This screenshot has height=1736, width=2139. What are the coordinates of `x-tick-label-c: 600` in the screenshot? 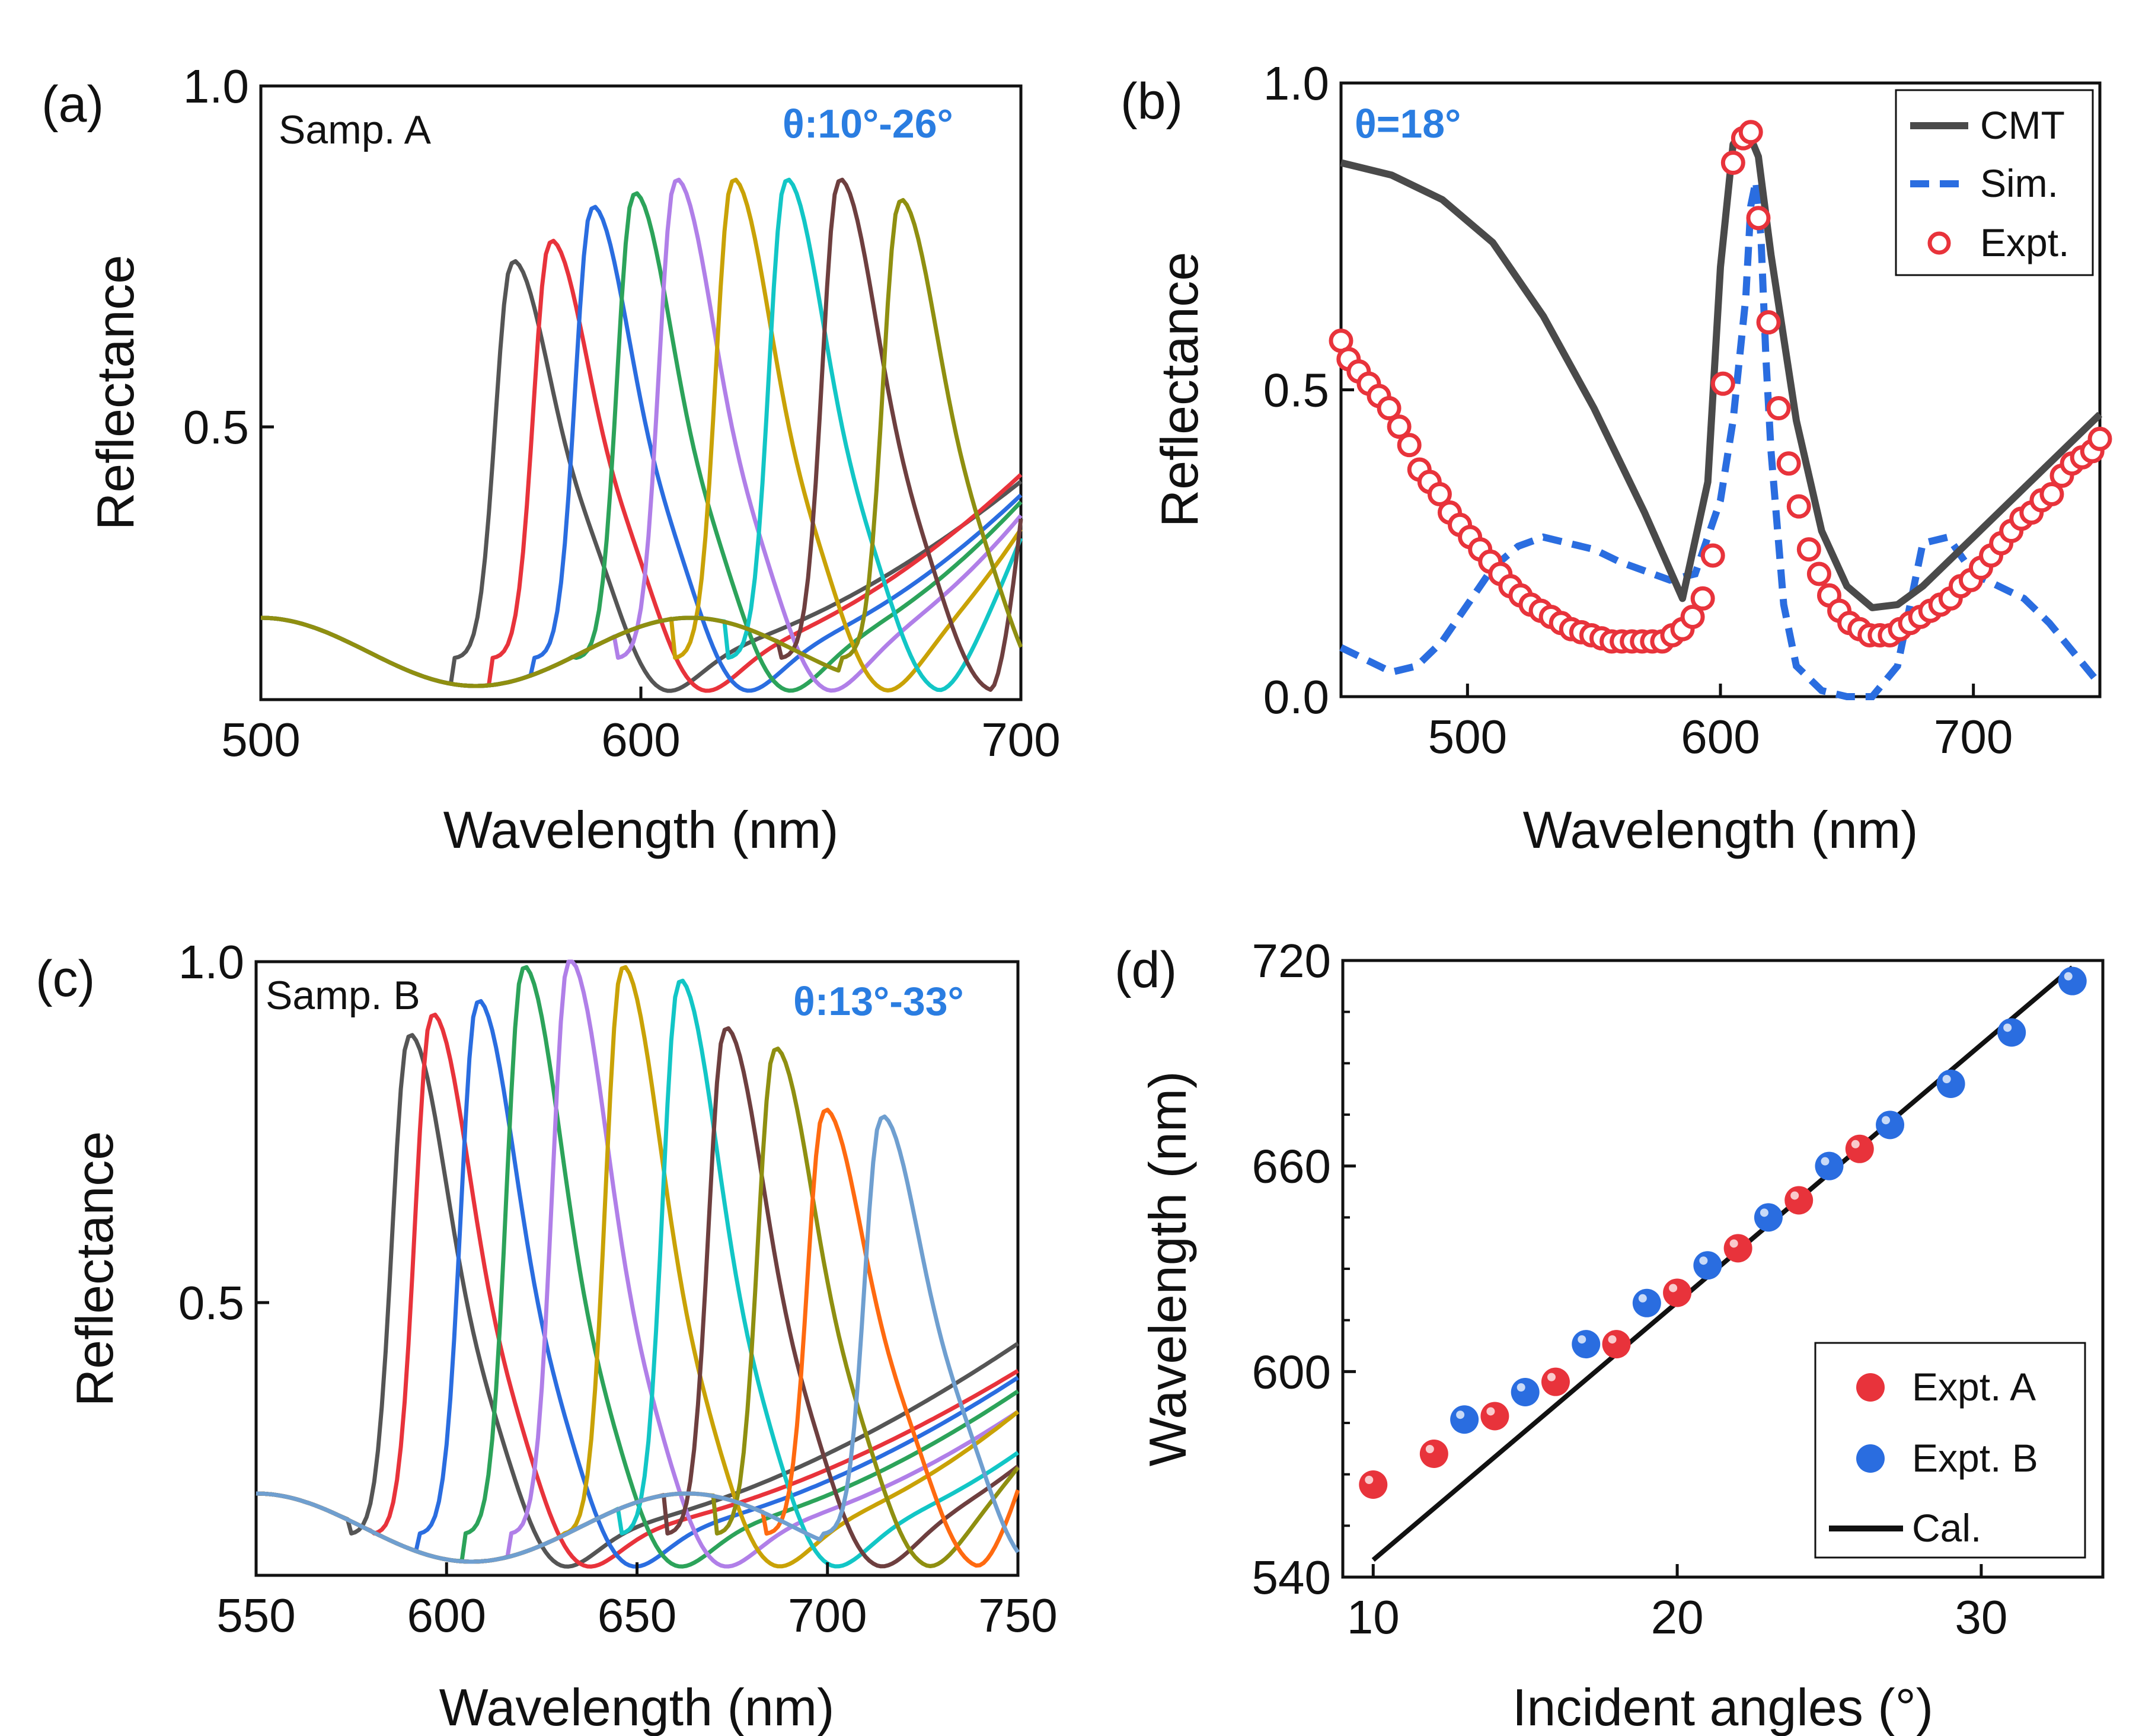 It's located at (446, 1615).